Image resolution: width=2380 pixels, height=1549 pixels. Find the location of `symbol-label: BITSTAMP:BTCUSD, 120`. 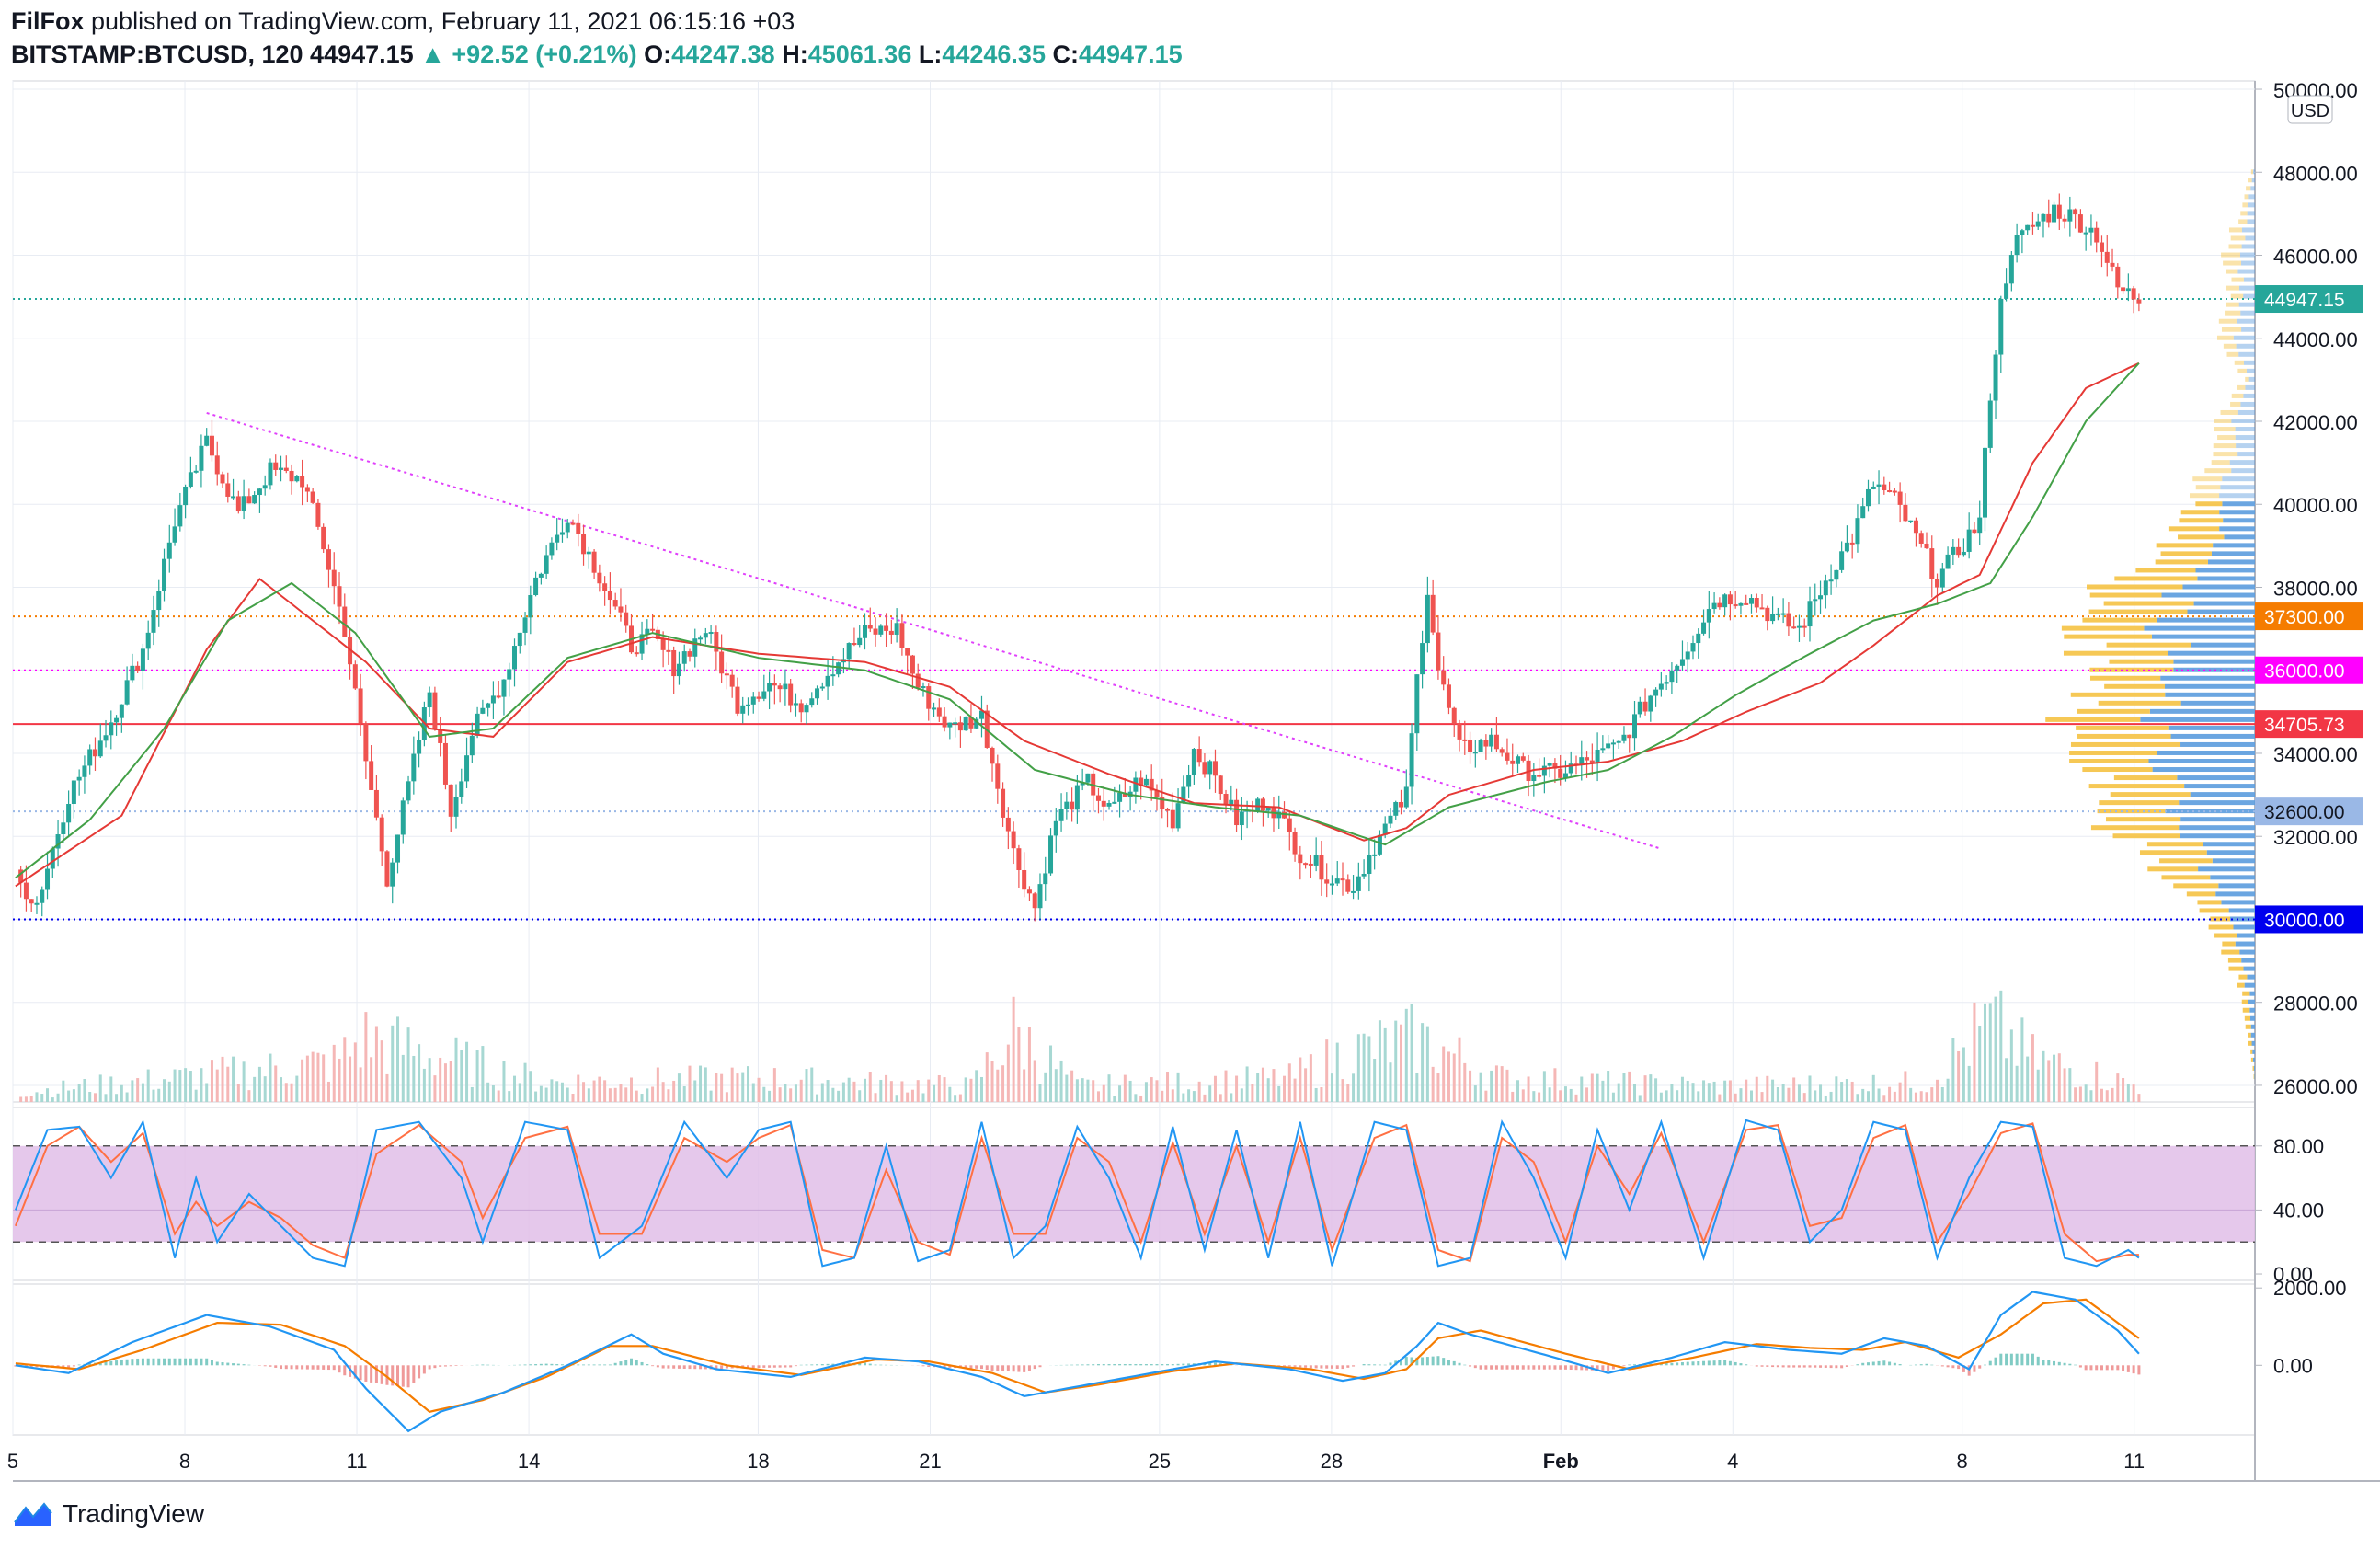

symbol-label: BITSTAMP:BTCUSD, 120 is located at coordinates (157, 54).